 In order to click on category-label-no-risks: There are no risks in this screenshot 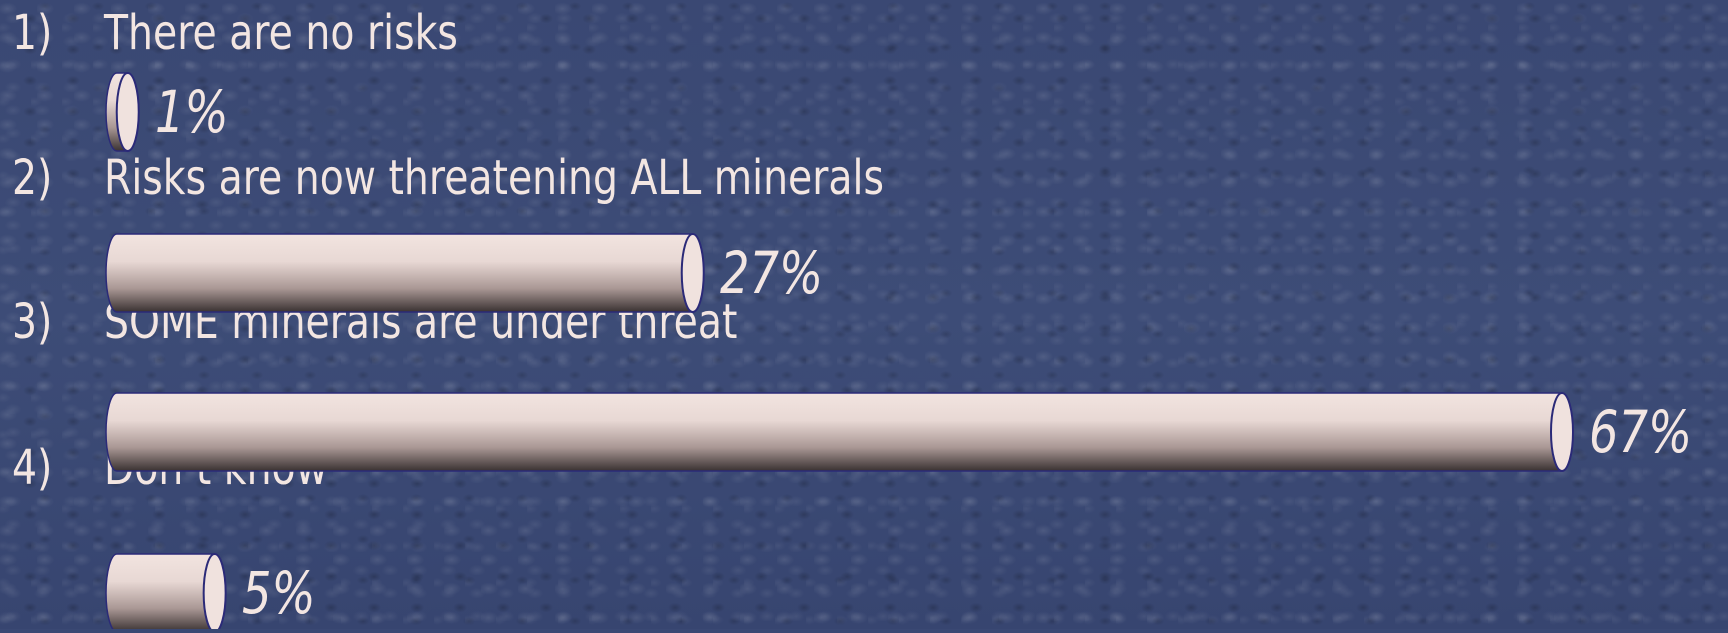, I will do `click(281, 33)`.